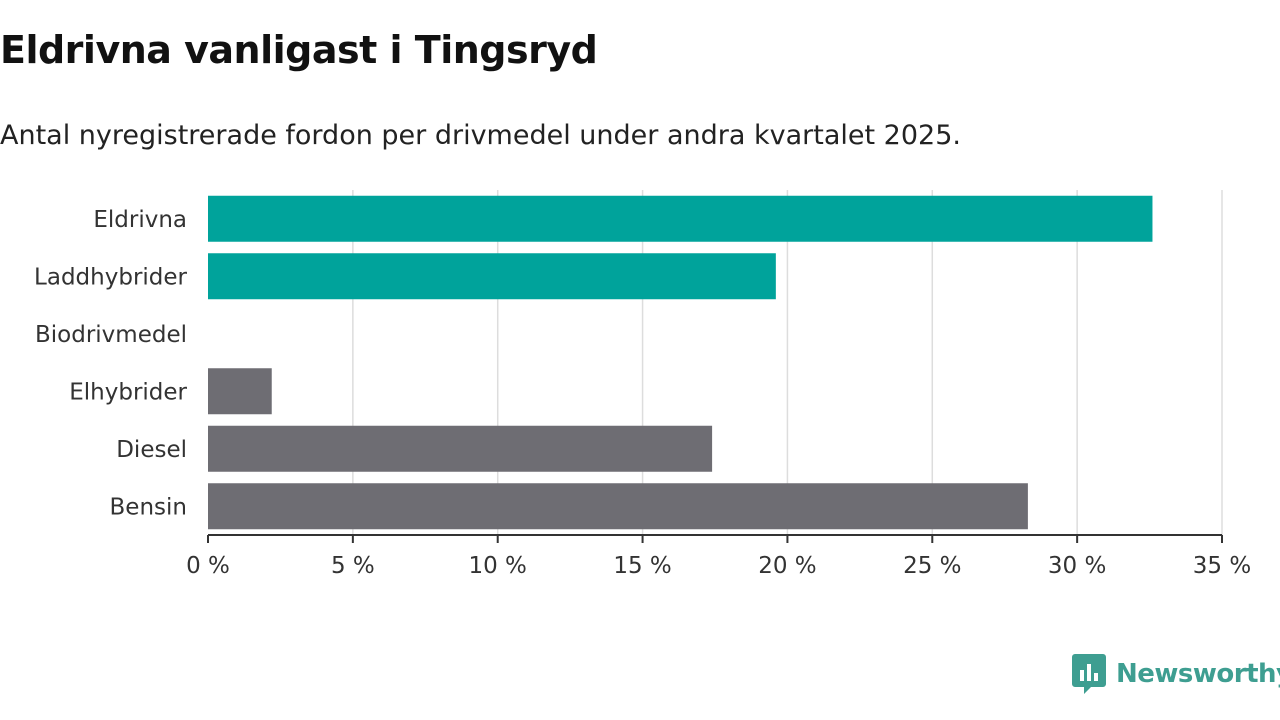 This screenshot has height=720, width=1280. Describe the element at coordinates (151, 450) in the screenshot. I see `category-label: Diesel` at that location.